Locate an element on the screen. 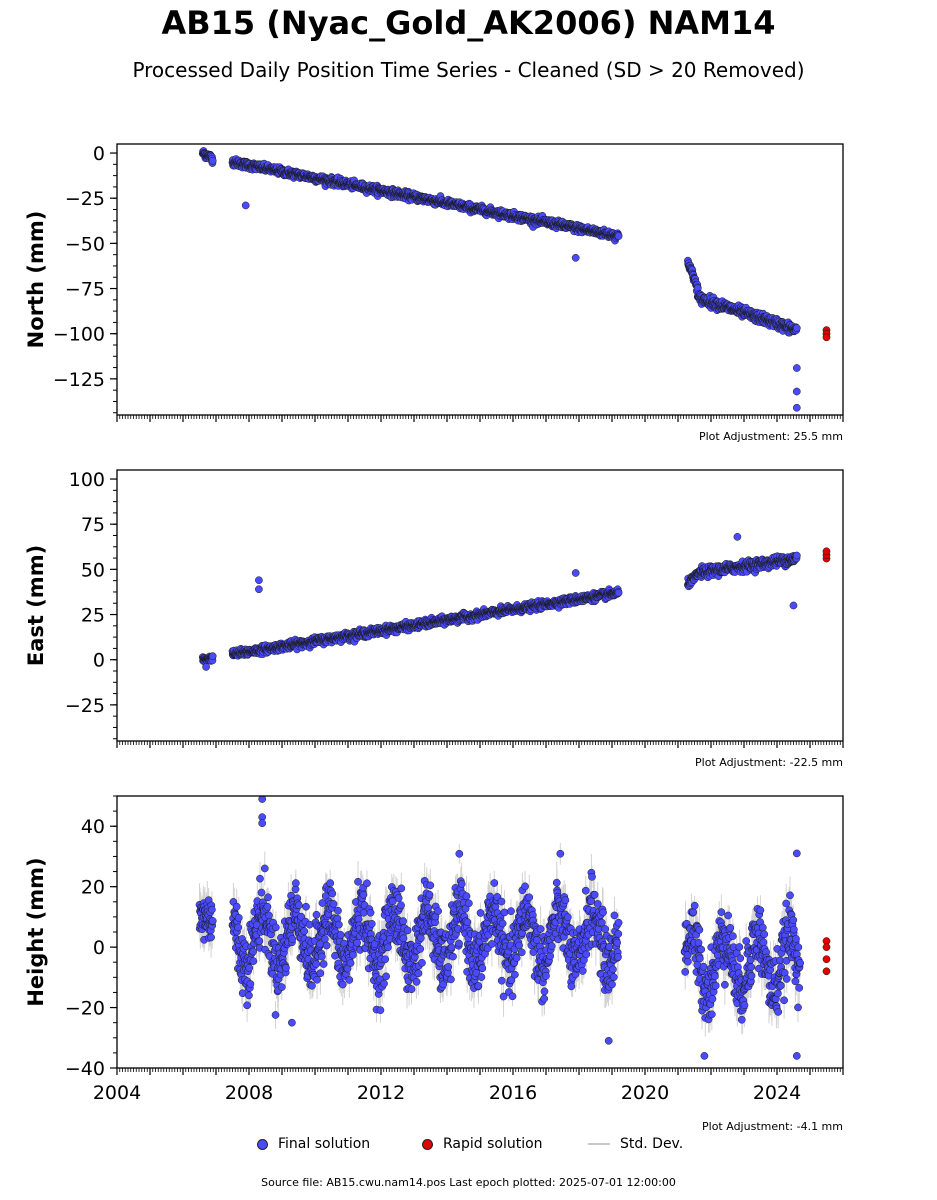 The height and width of the screenshot is (1200, 937). plot-adjustment-note: Plot Adjustment: 25.5 mm is located at coordinates (771, 436).